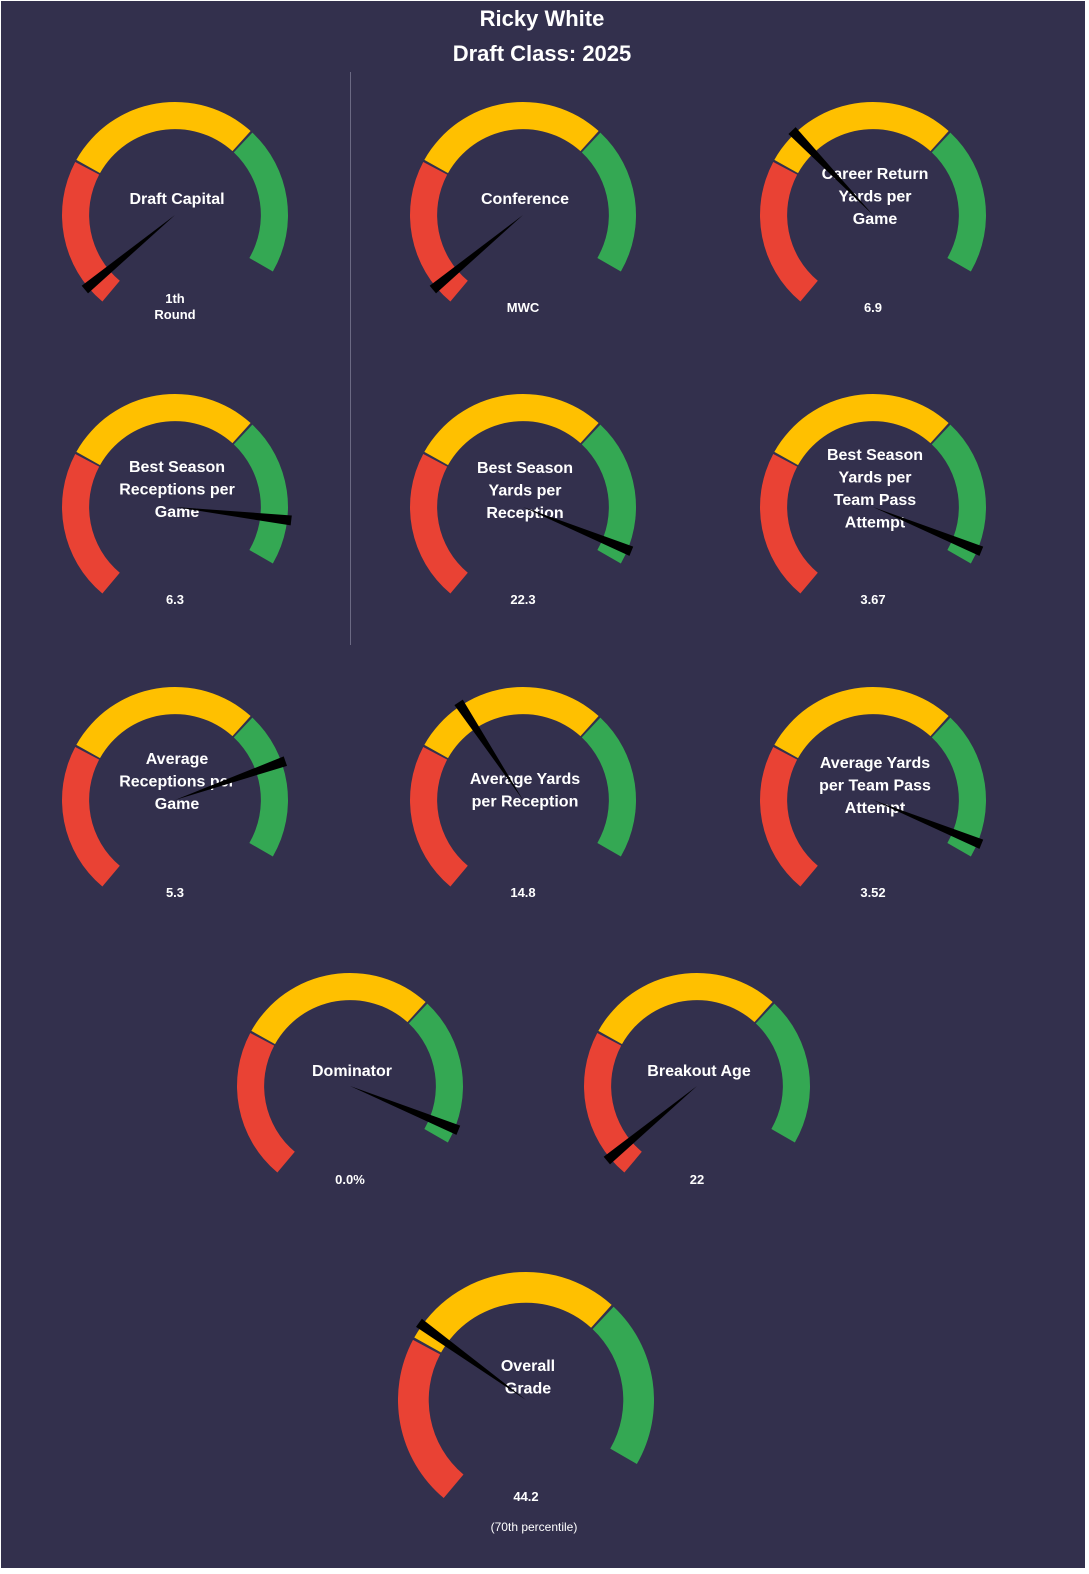 This screenshot has height=1574, width=1089. I want to click on left-edge-notch, so click(0, 361).